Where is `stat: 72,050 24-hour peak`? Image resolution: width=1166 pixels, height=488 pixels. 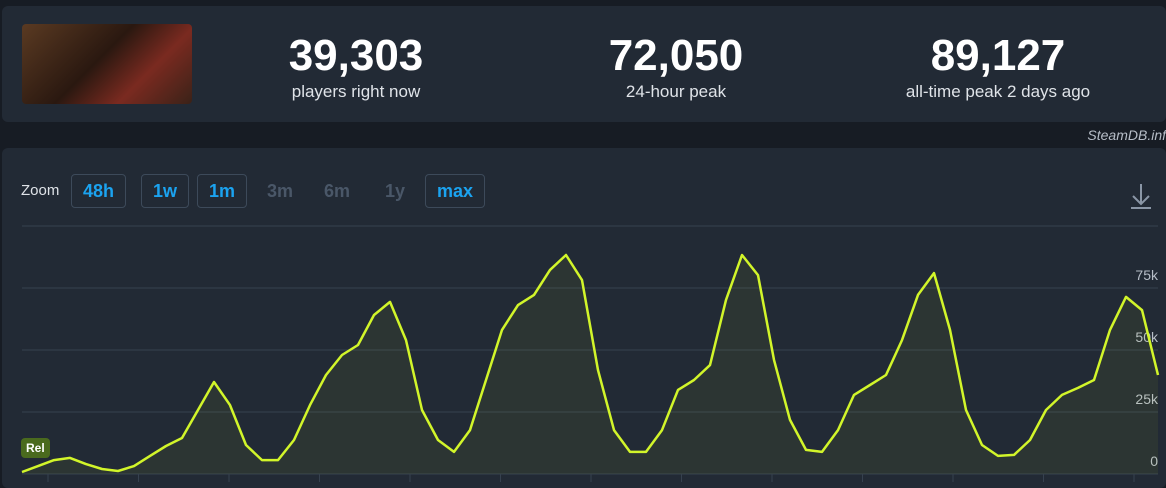 stat: 72,050 24-hour peak is located at coordinates (676, 68).